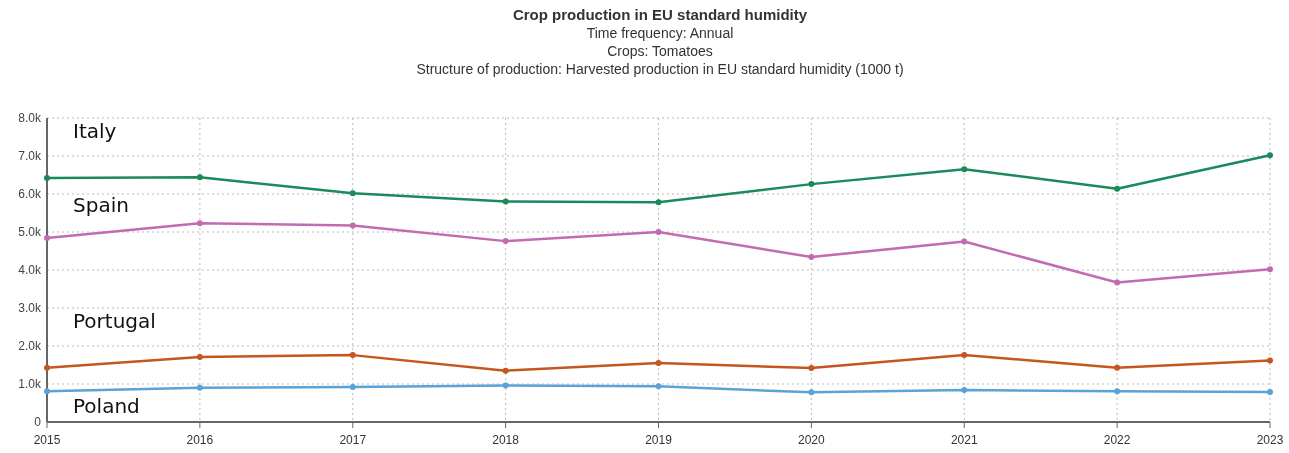 The height and width of the screenshot is (453, 1289). What do you see at coordinates (659, 440) in the screenshot?
I see `x-tick-label: 2019` at bounding box center [659, 440].